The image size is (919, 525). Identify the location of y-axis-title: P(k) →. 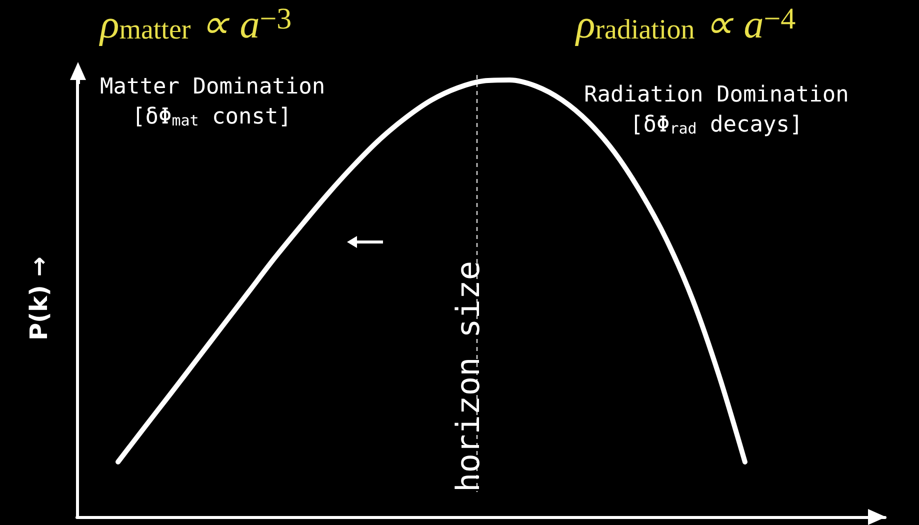
(39, 298).